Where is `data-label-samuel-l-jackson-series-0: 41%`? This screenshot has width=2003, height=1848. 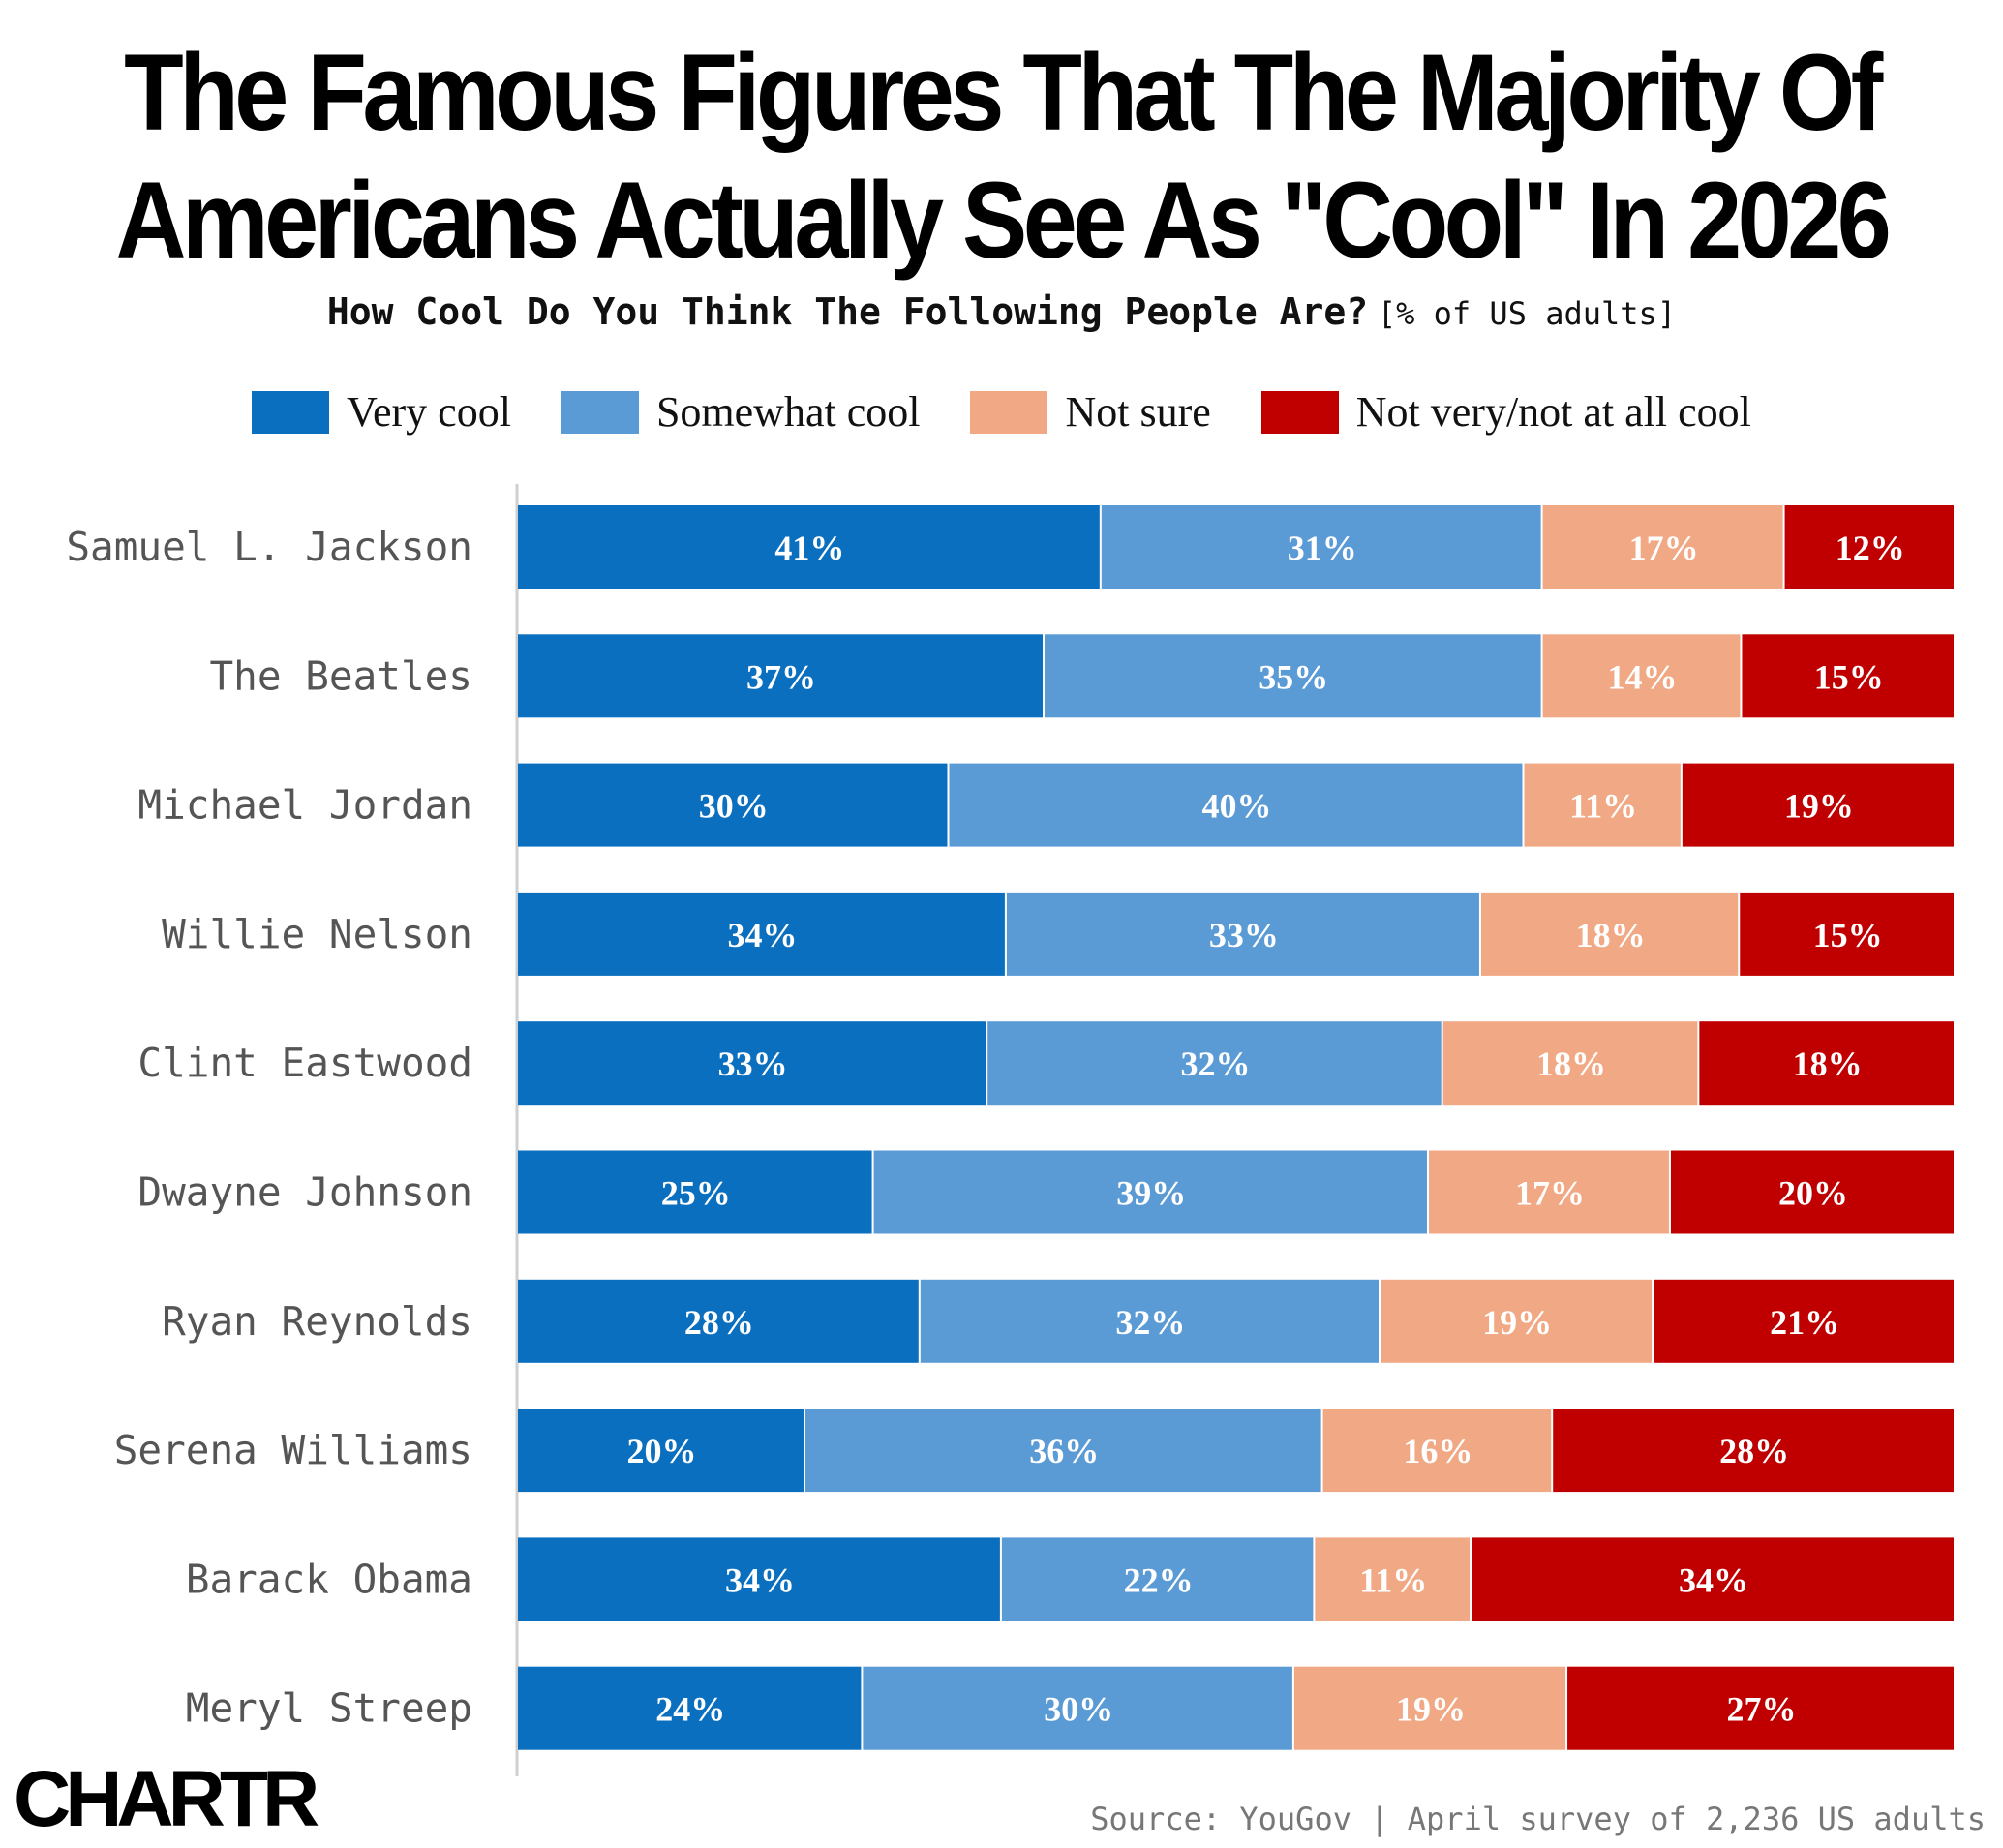
data-label-samuel-l-jackson-series-0: 41% is located at coordinates (809, 548).